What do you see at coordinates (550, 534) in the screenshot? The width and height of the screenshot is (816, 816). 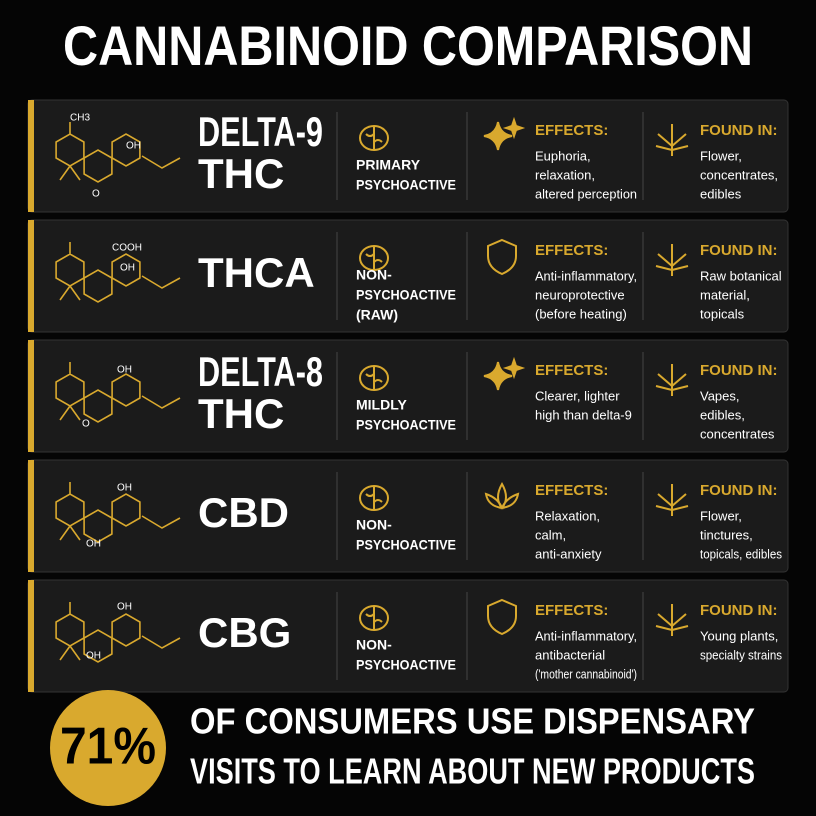 I see `effects-text: calm,` at bounding box center [550, 534].